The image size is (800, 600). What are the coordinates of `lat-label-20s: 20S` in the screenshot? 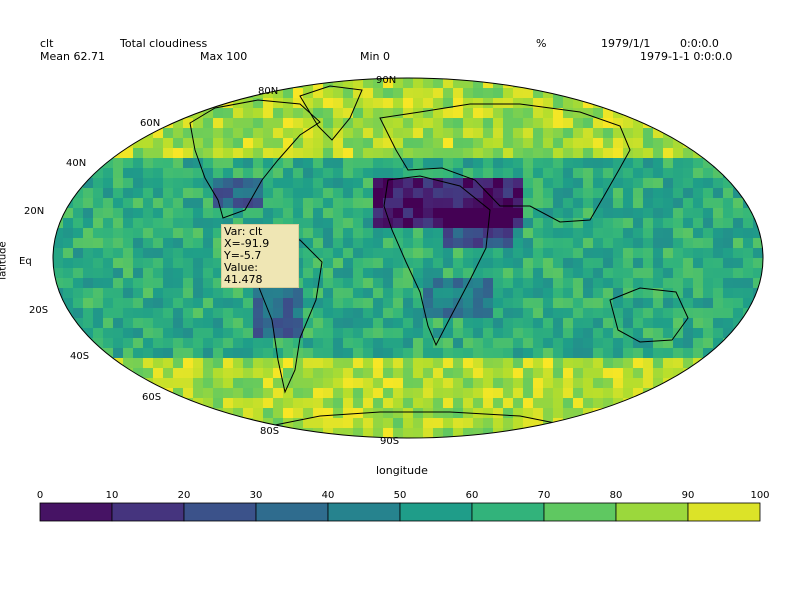 It's located at (39, 310).